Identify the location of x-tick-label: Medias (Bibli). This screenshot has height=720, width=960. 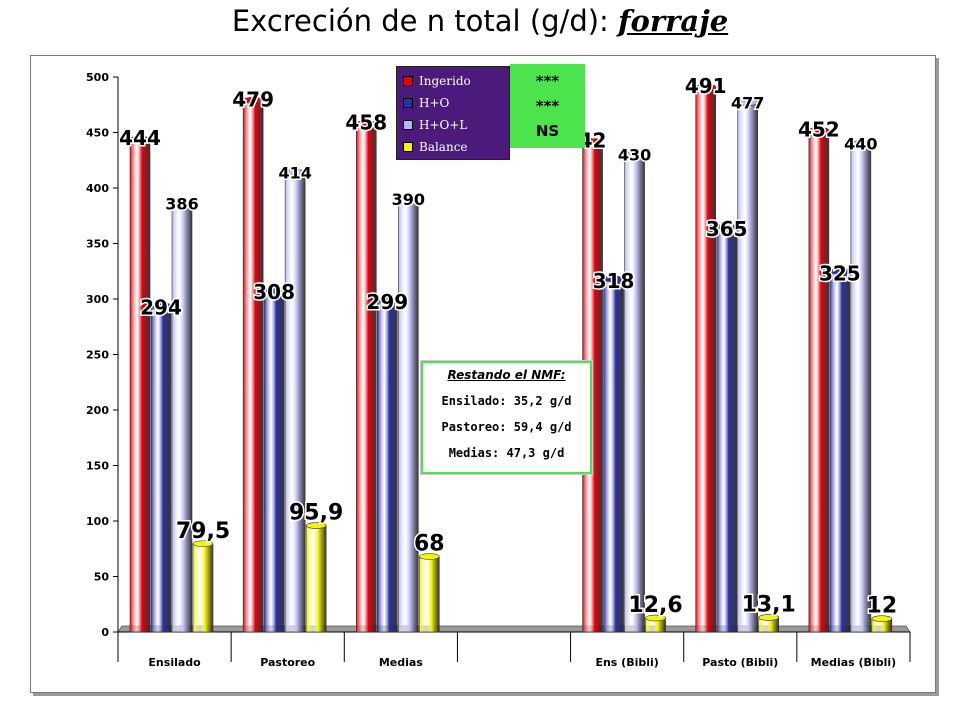
(853, 662).